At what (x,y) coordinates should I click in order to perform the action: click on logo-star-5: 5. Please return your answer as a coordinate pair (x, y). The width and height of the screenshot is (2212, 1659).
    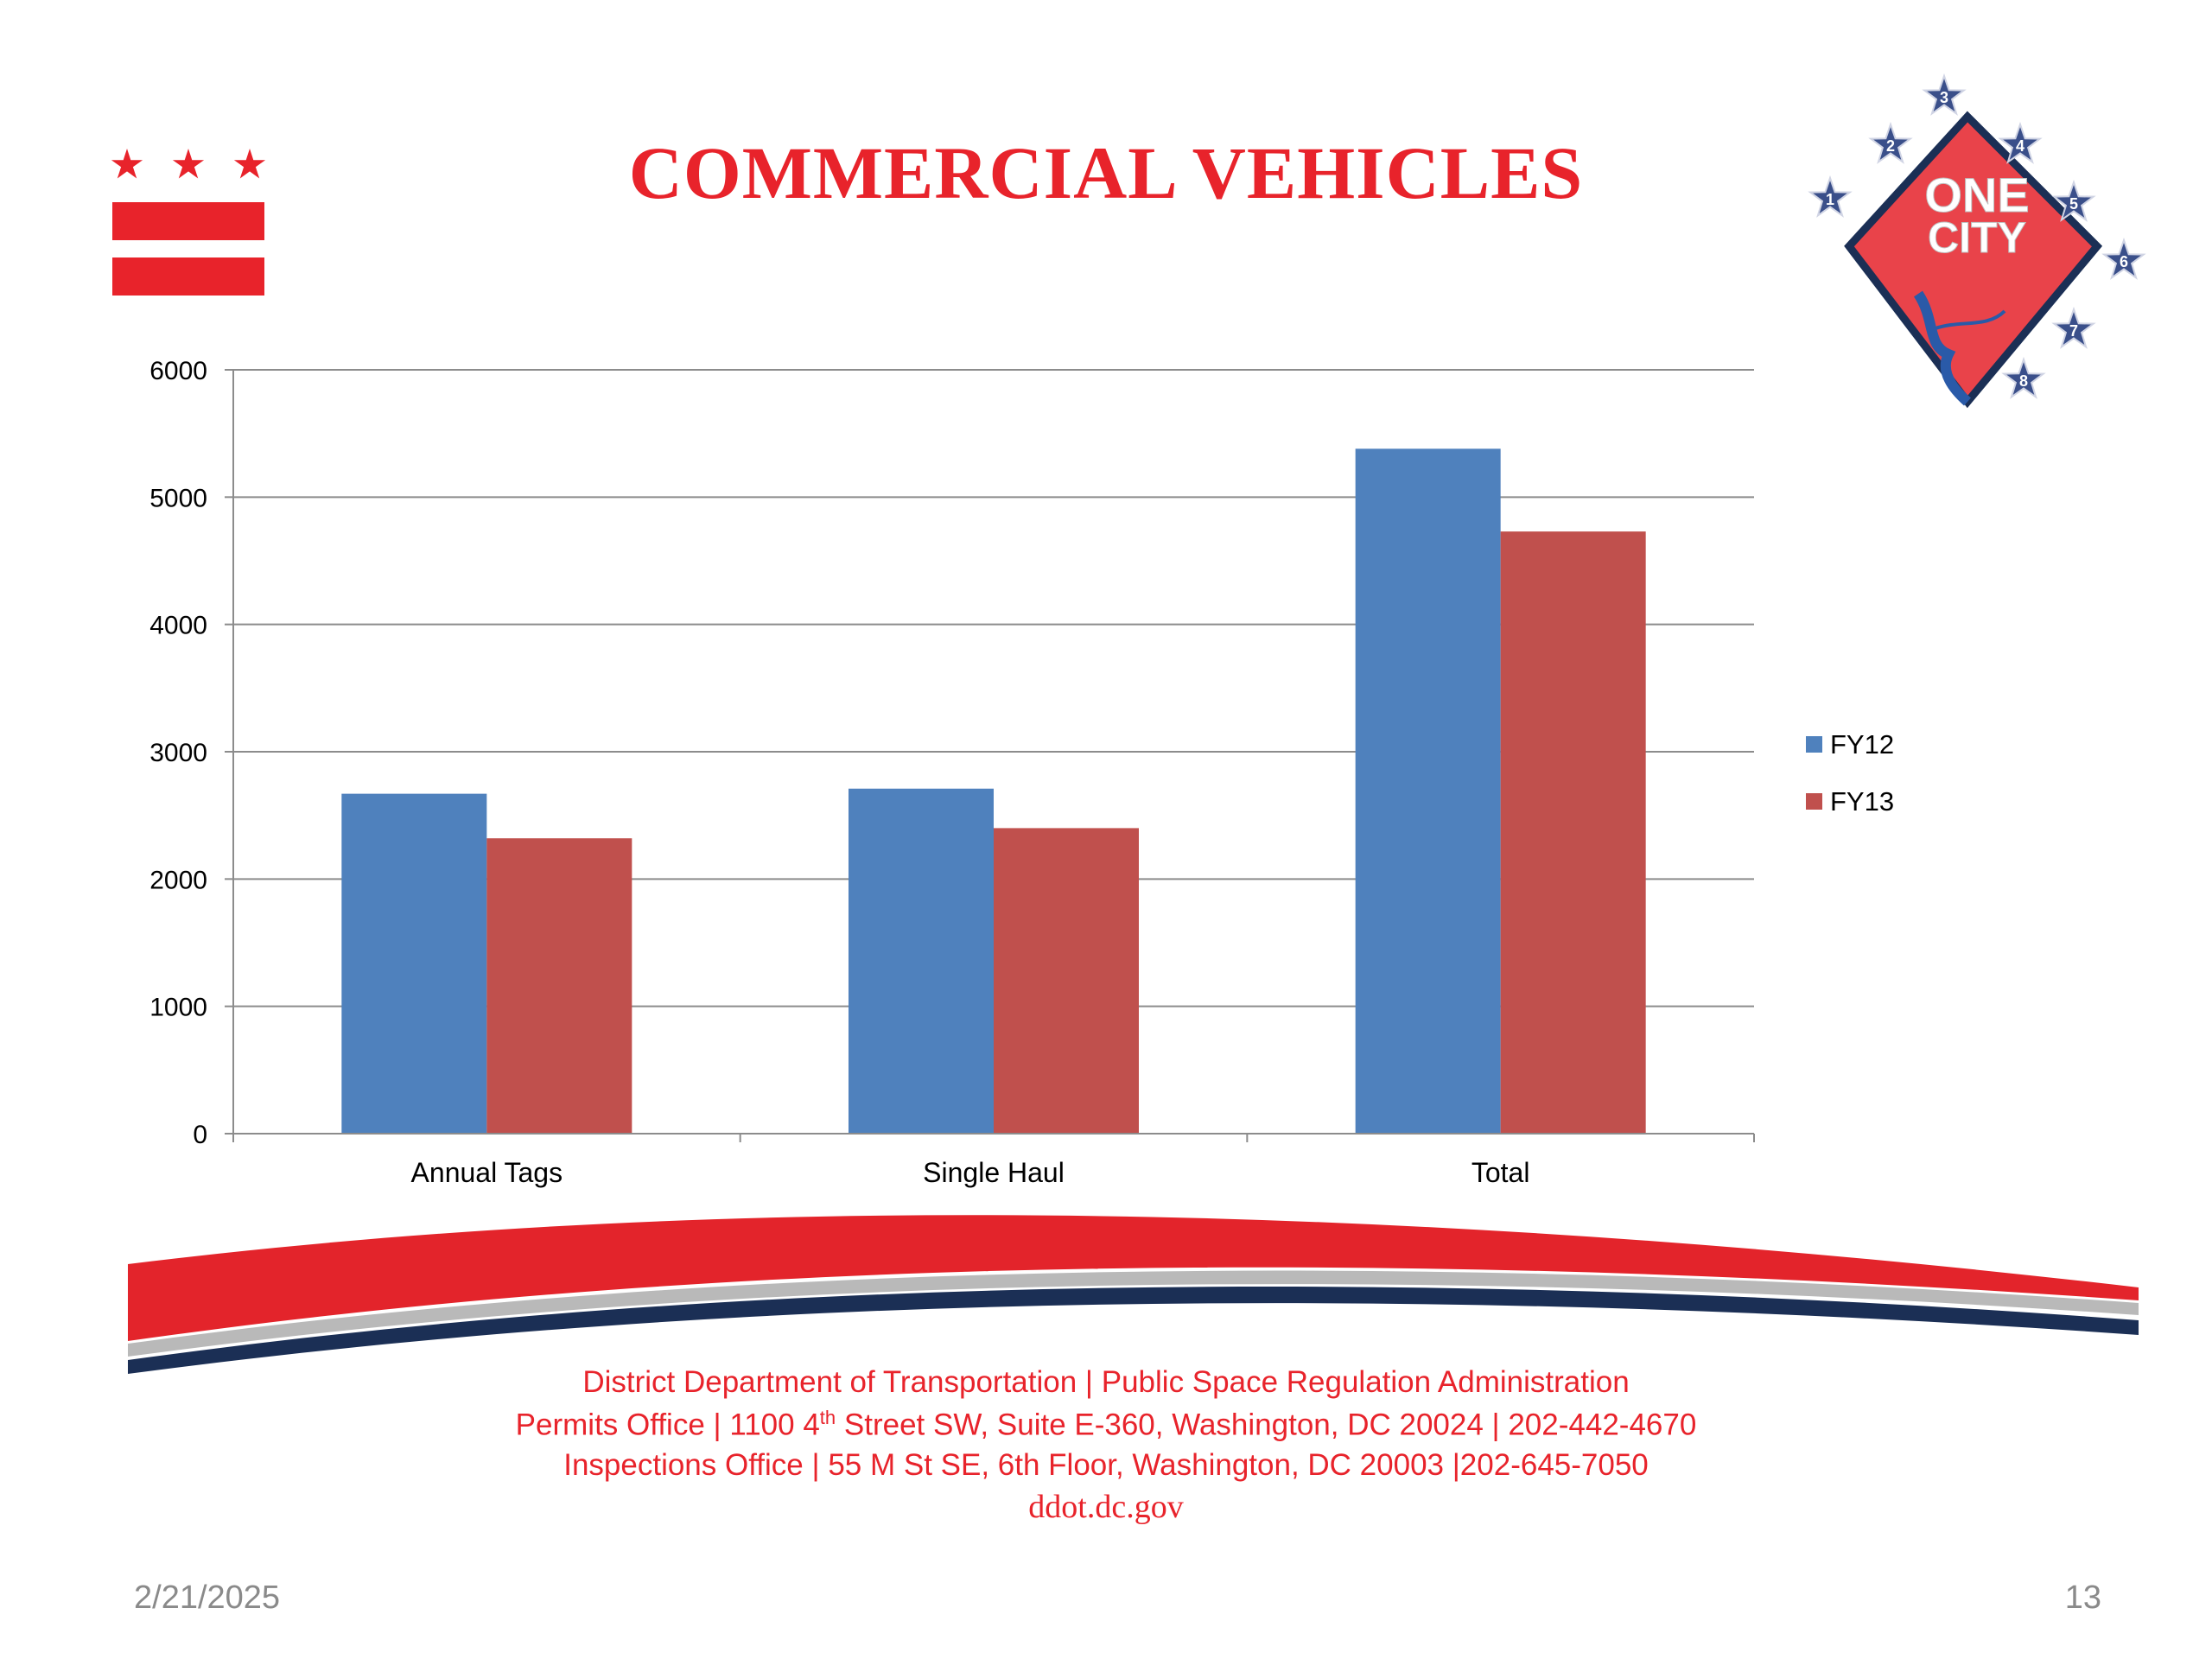
    Looking at the image, I should click on (2073, 201).